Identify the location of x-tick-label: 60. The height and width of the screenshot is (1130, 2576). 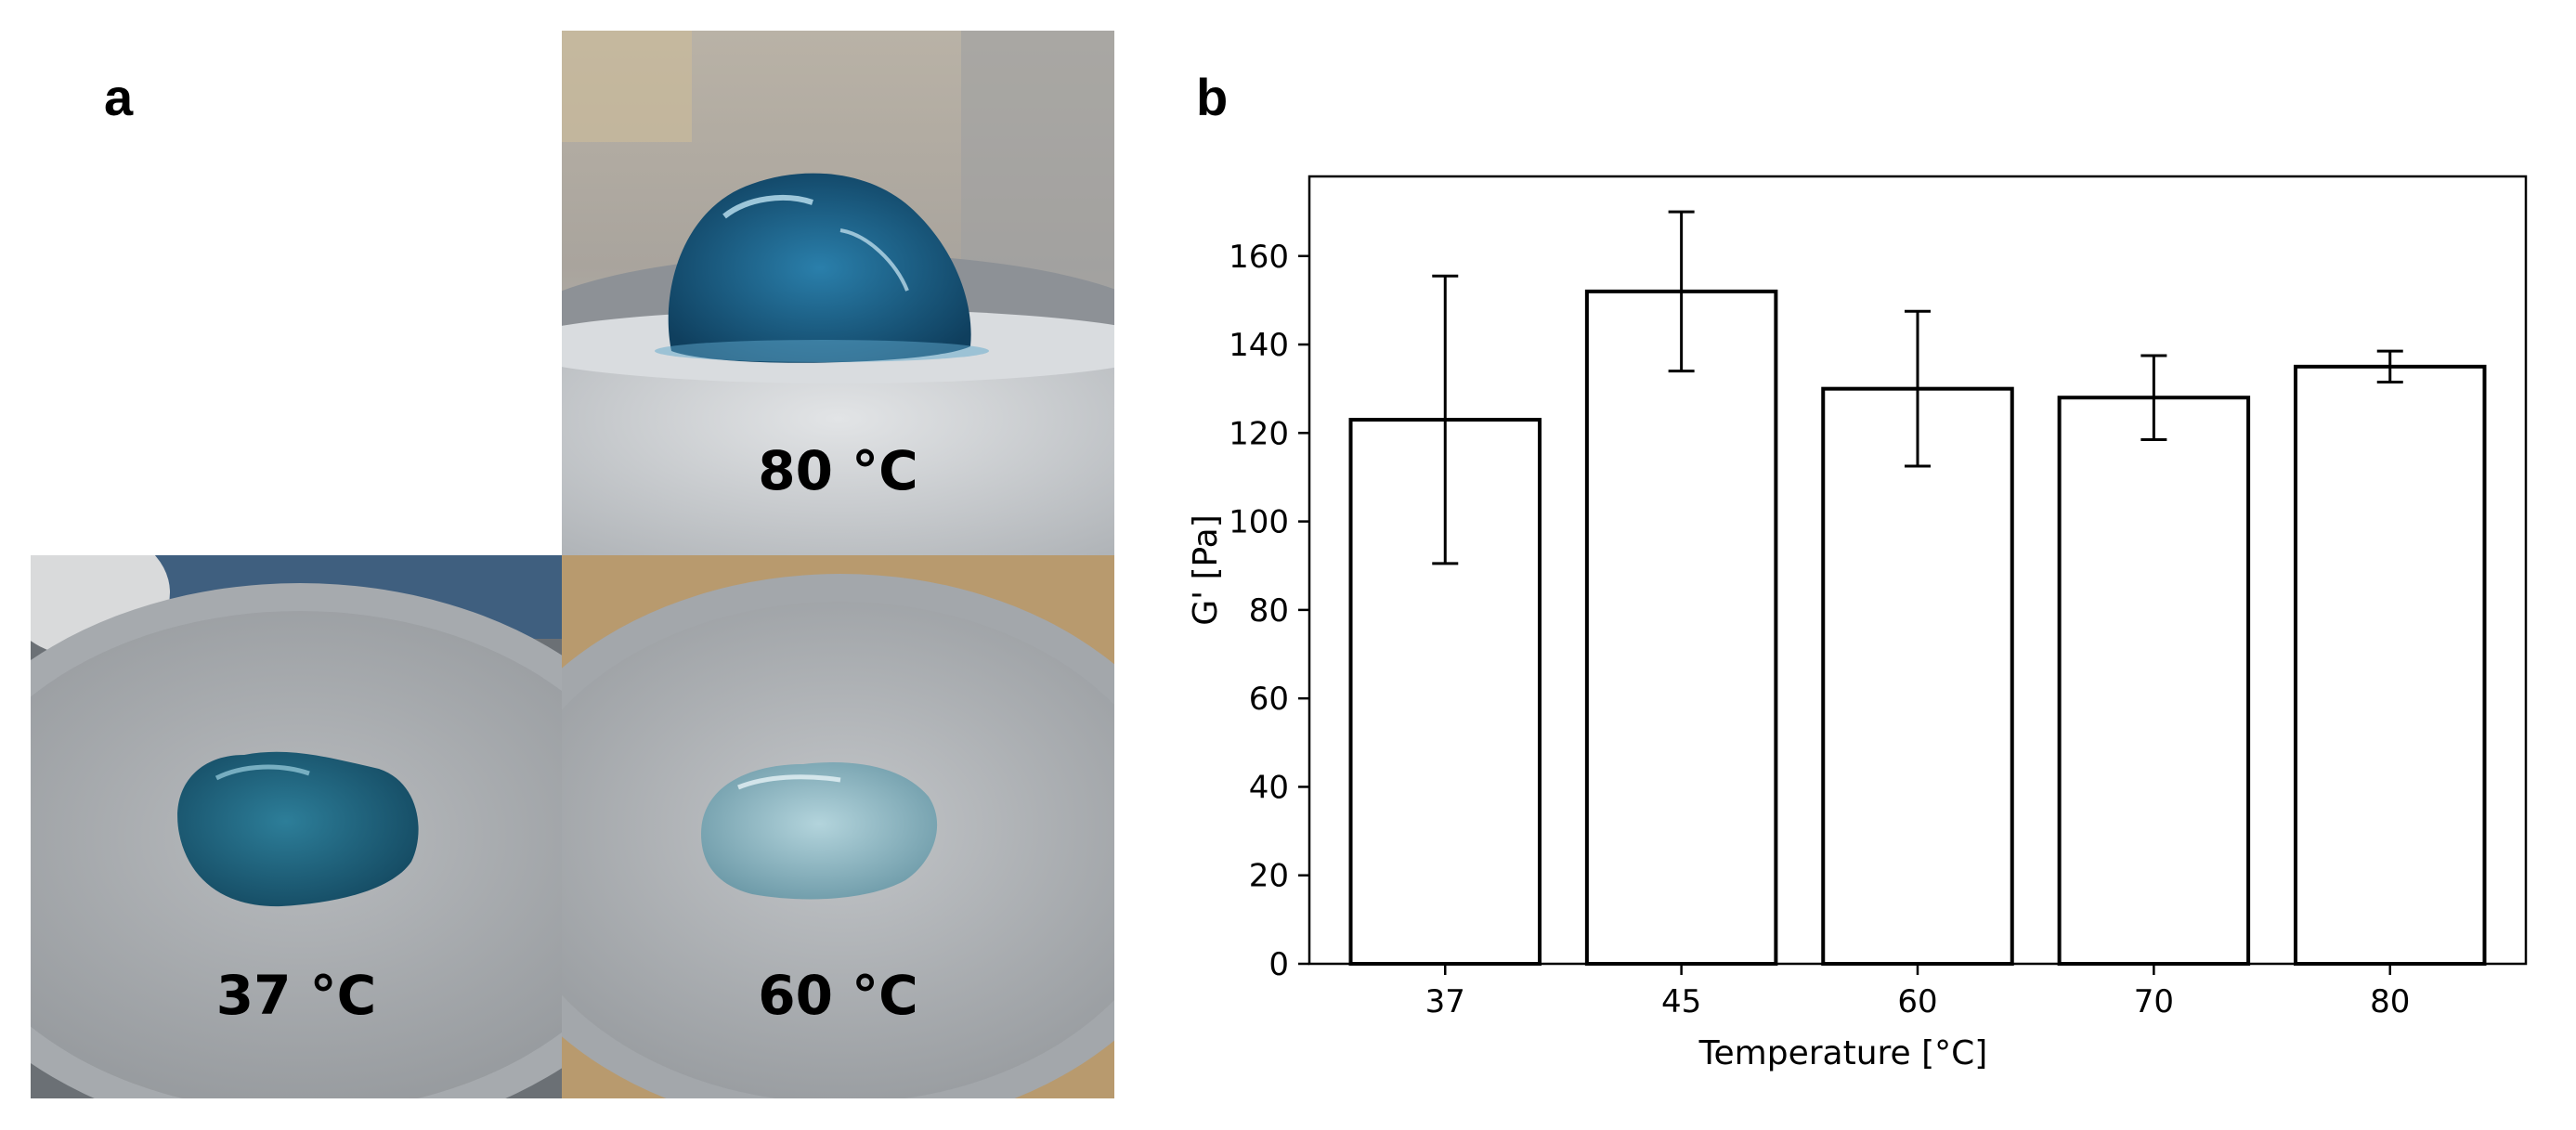
(1917, 1001).